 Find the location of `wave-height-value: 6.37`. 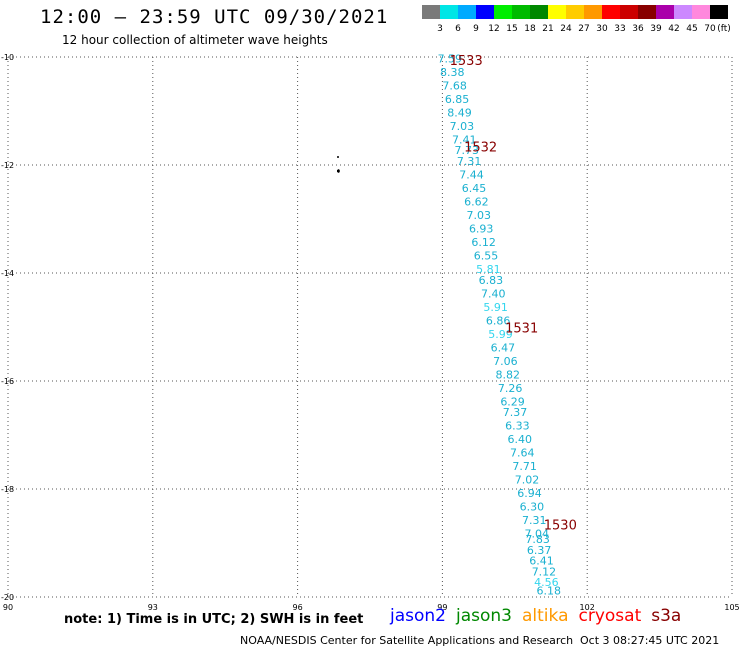

wave-height-value: 6.37 is located at coordinates (539, 550).